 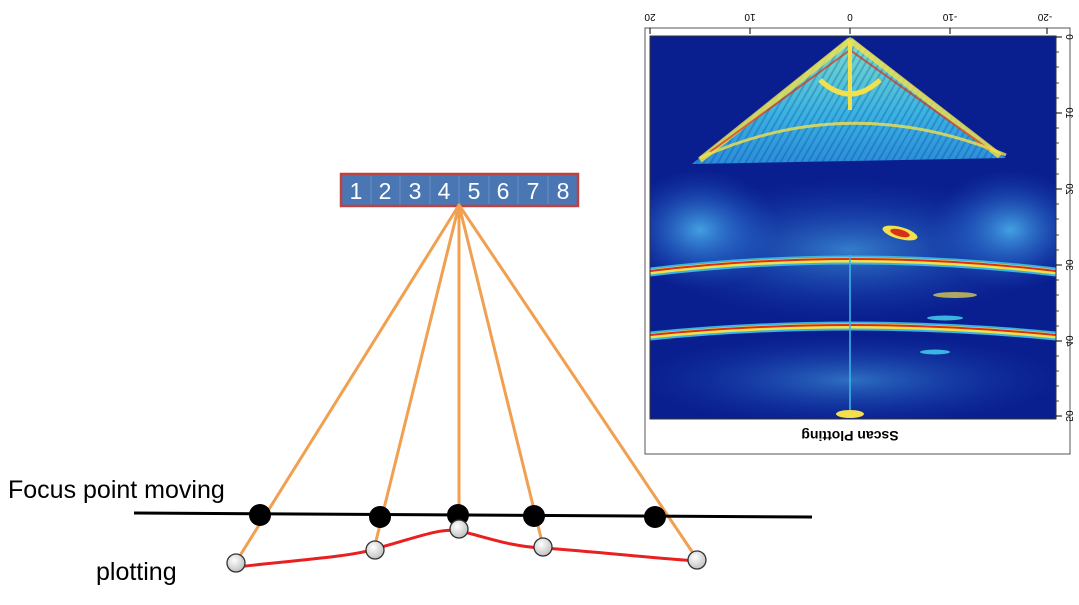 I want to click on array-element-1: 1, so click(x=356, y=191).